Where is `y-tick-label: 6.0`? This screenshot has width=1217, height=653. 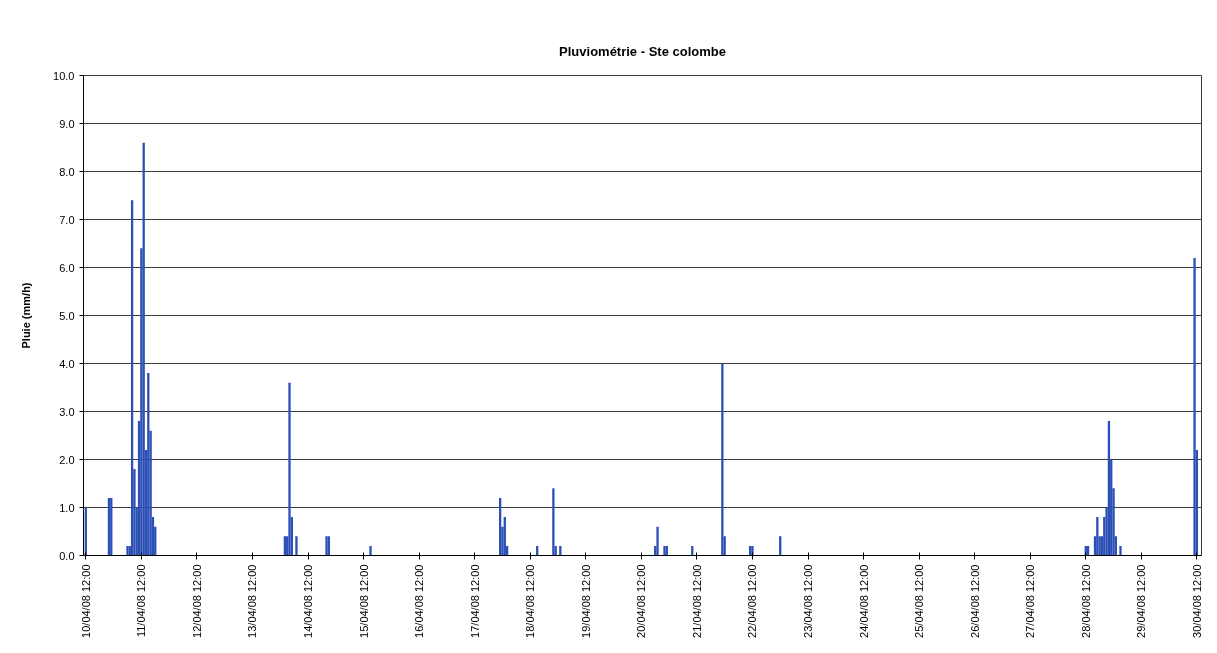 y-tick-label: 6.0 is located at coordinates (67, 267).